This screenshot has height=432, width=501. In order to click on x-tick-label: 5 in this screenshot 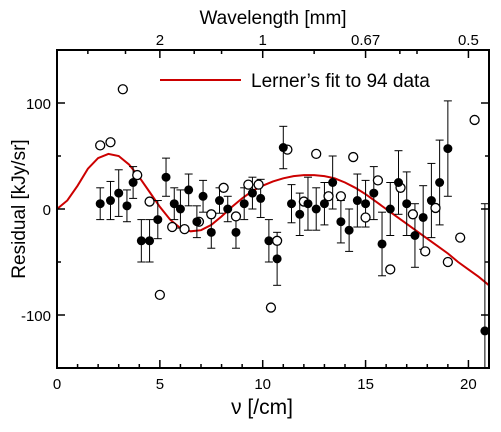, I will do `click(160, 384)`.